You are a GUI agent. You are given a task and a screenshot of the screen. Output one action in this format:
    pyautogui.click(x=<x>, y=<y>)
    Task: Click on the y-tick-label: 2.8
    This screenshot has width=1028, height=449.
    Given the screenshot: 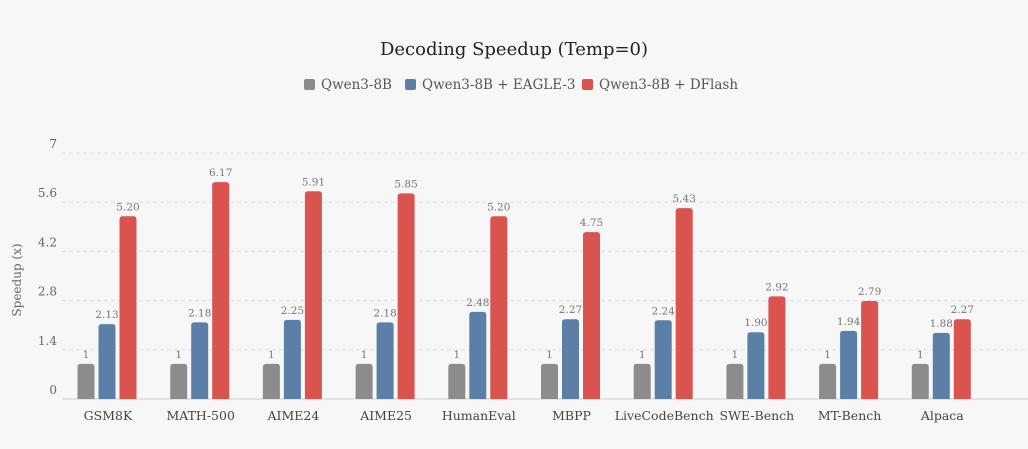 What is the action you would take?
    pyautogui.click(x=47, y=292)
    